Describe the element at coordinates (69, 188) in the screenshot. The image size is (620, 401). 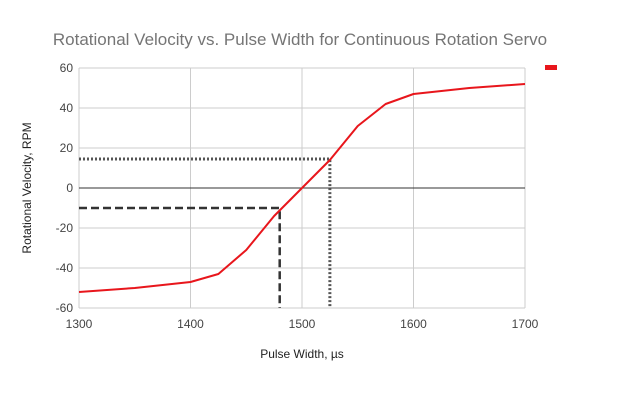
I see `y-tick-label: 0` at that location.